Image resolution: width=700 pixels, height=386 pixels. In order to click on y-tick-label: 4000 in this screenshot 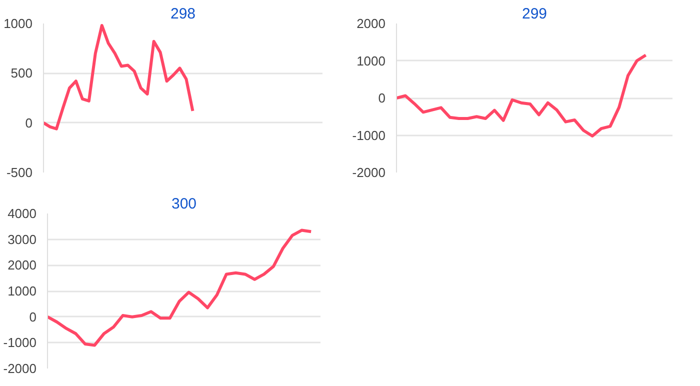, I will do `click(22, 213)`.